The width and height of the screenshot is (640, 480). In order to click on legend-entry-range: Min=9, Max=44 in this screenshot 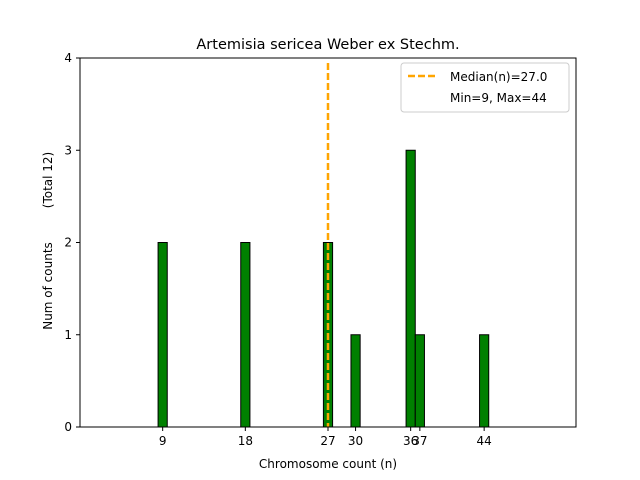, I will do `click(498, 98)`.